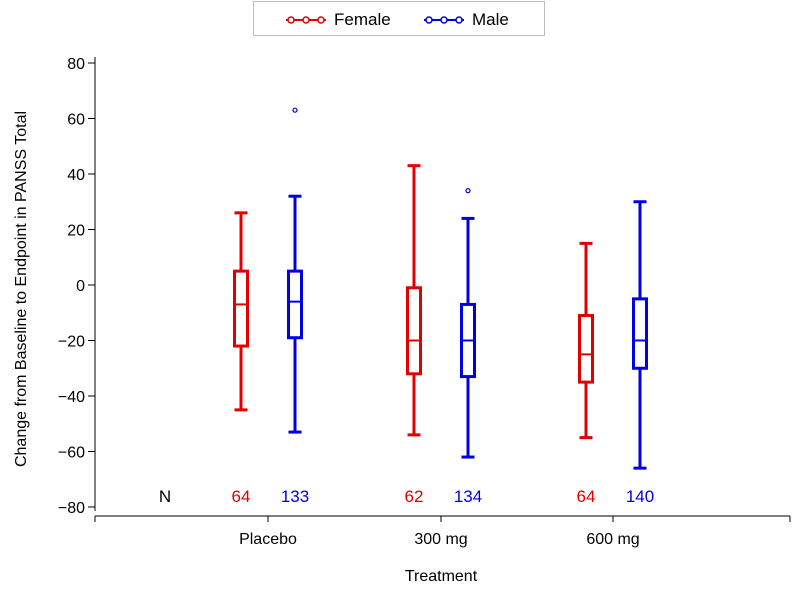 Image resolution: width=800 pixels, height=593 pixels. What do you see at coordinates (71, 397) in the screenshot?
I see `y-tick-label: −40` at bounding box center [71, 397].